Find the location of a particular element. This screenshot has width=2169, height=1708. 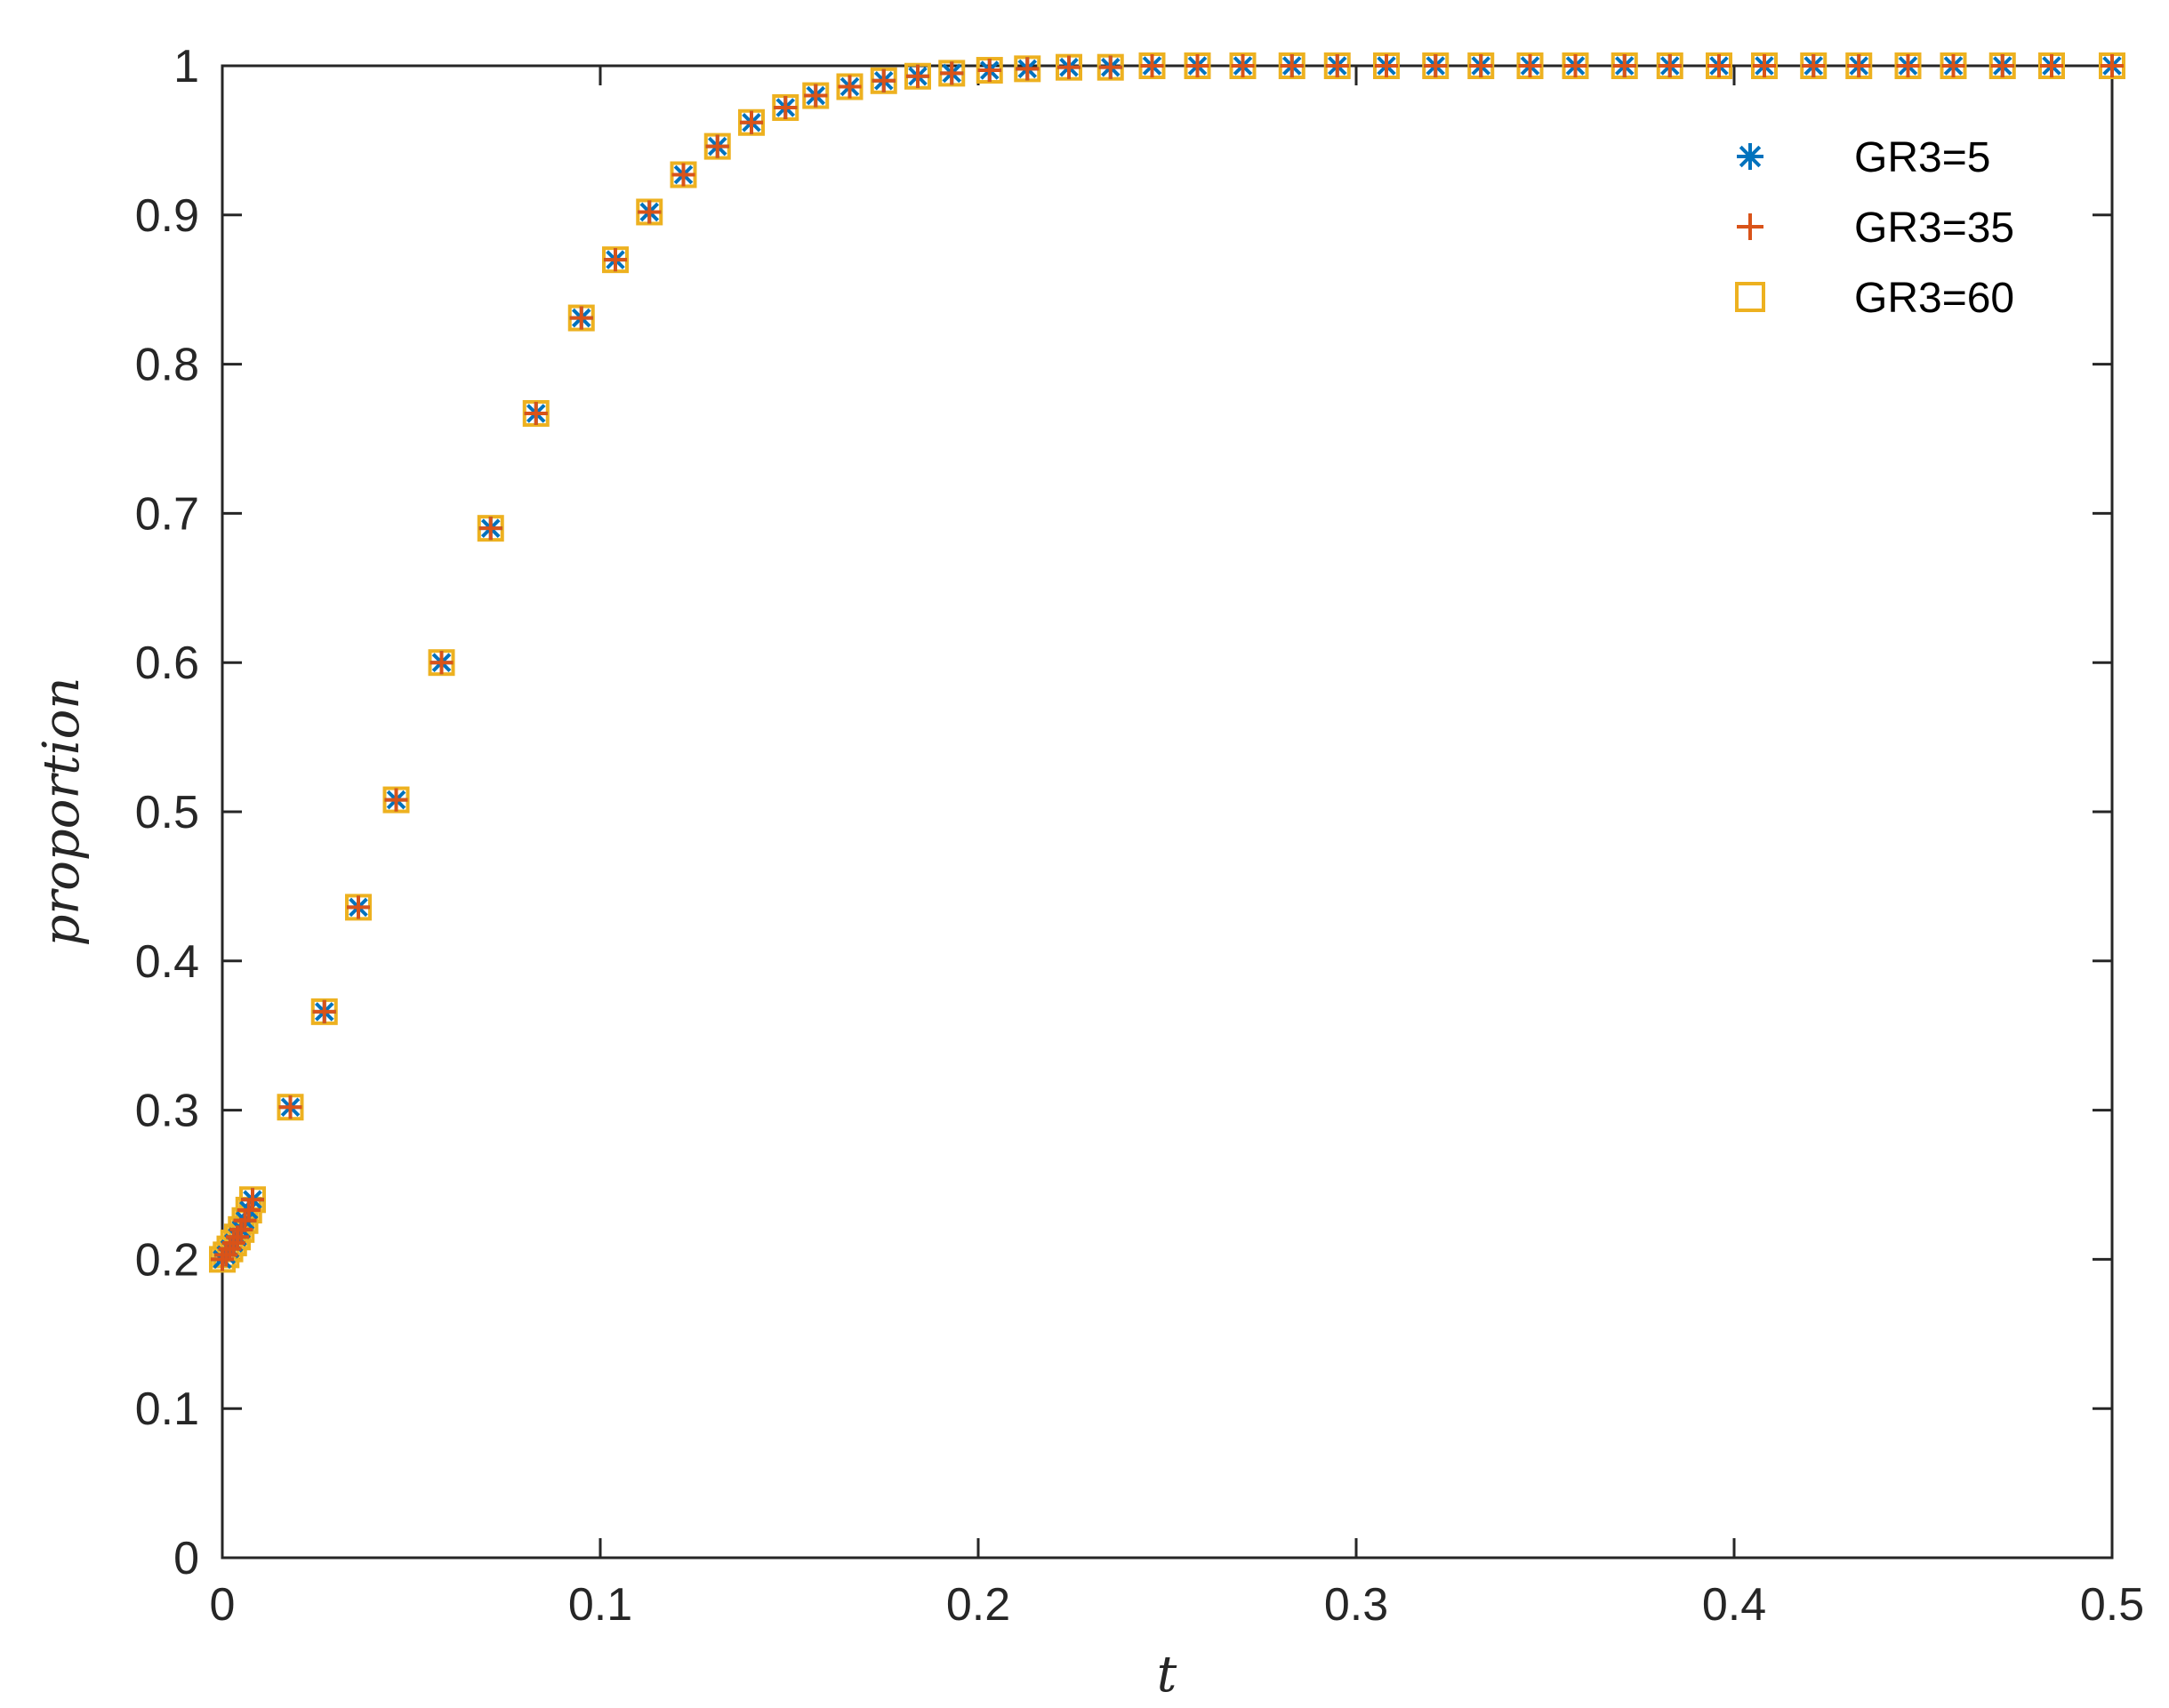

x-tick-label: 0.2 is located at coordinates (978, 1605).